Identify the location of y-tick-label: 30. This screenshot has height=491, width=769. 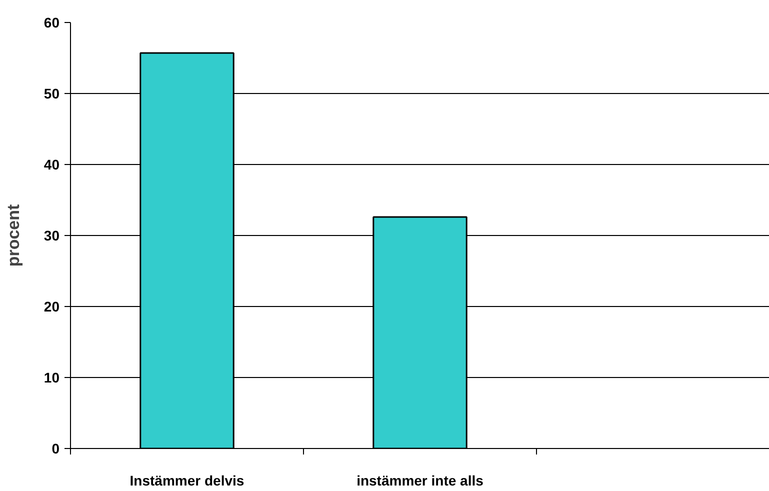
(52, 236).